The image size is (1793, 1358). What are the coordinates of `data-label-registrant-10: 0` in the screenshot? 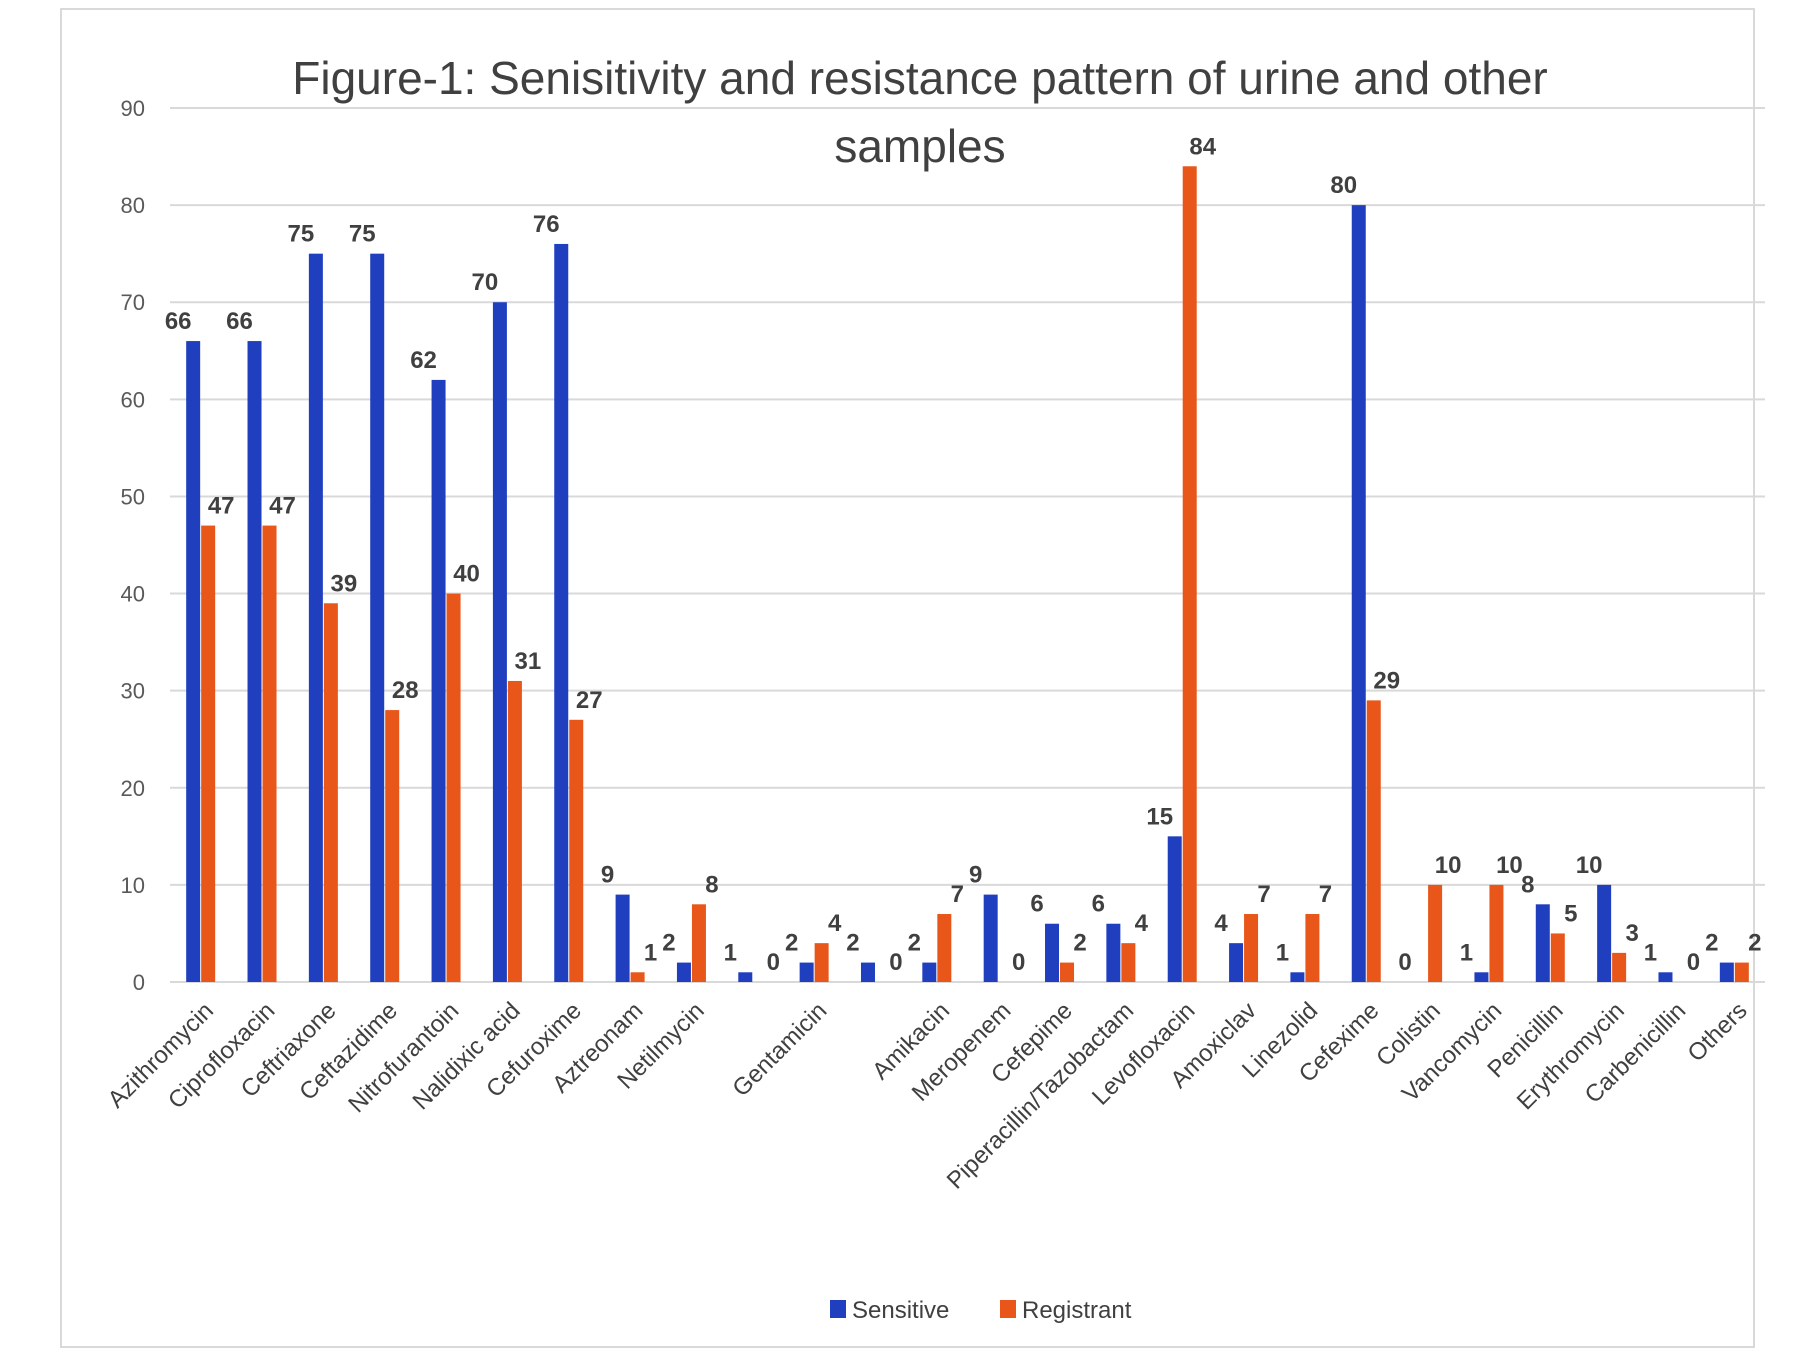 It's located at (773, 962).